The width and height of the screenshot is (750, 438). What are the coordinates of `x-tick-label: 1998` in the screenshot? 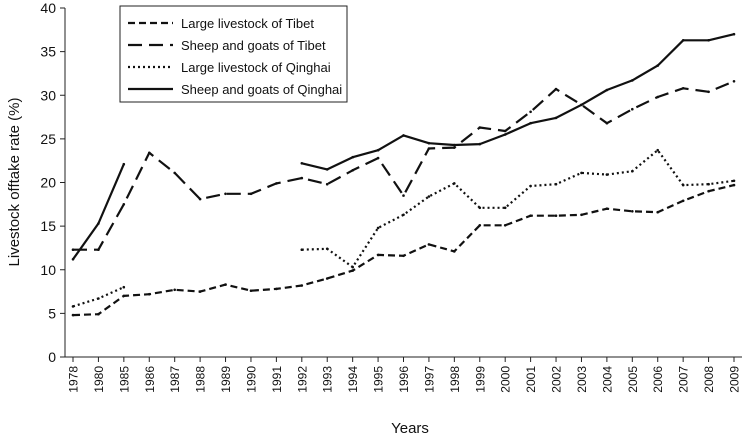 It's located at (455, 379).